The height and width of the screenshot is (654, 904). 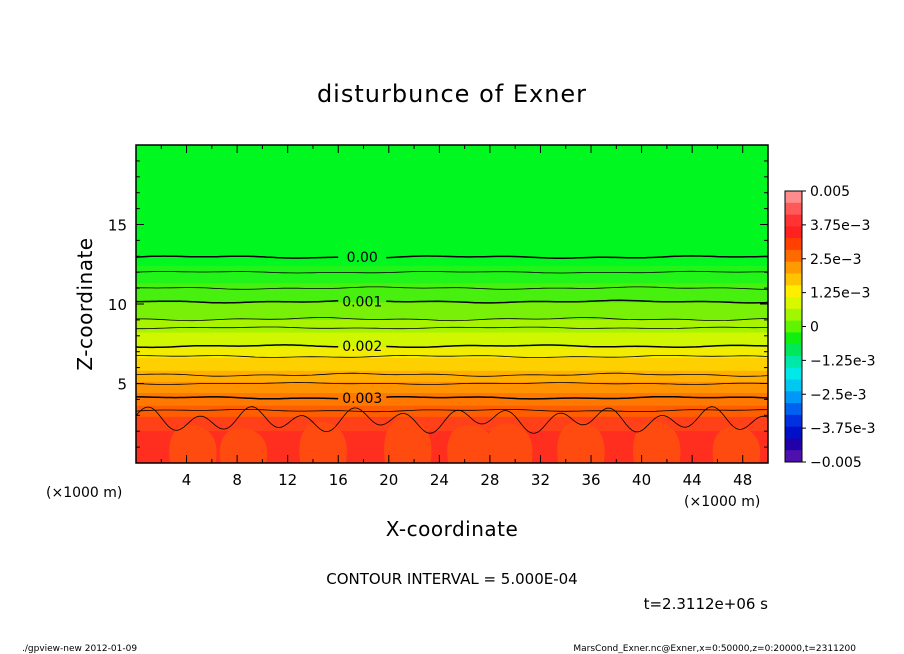 What do you see at coordinates (590, 480) in the screenshot?
I see `x-tick-label: 36` at bounding box center [590, 480].